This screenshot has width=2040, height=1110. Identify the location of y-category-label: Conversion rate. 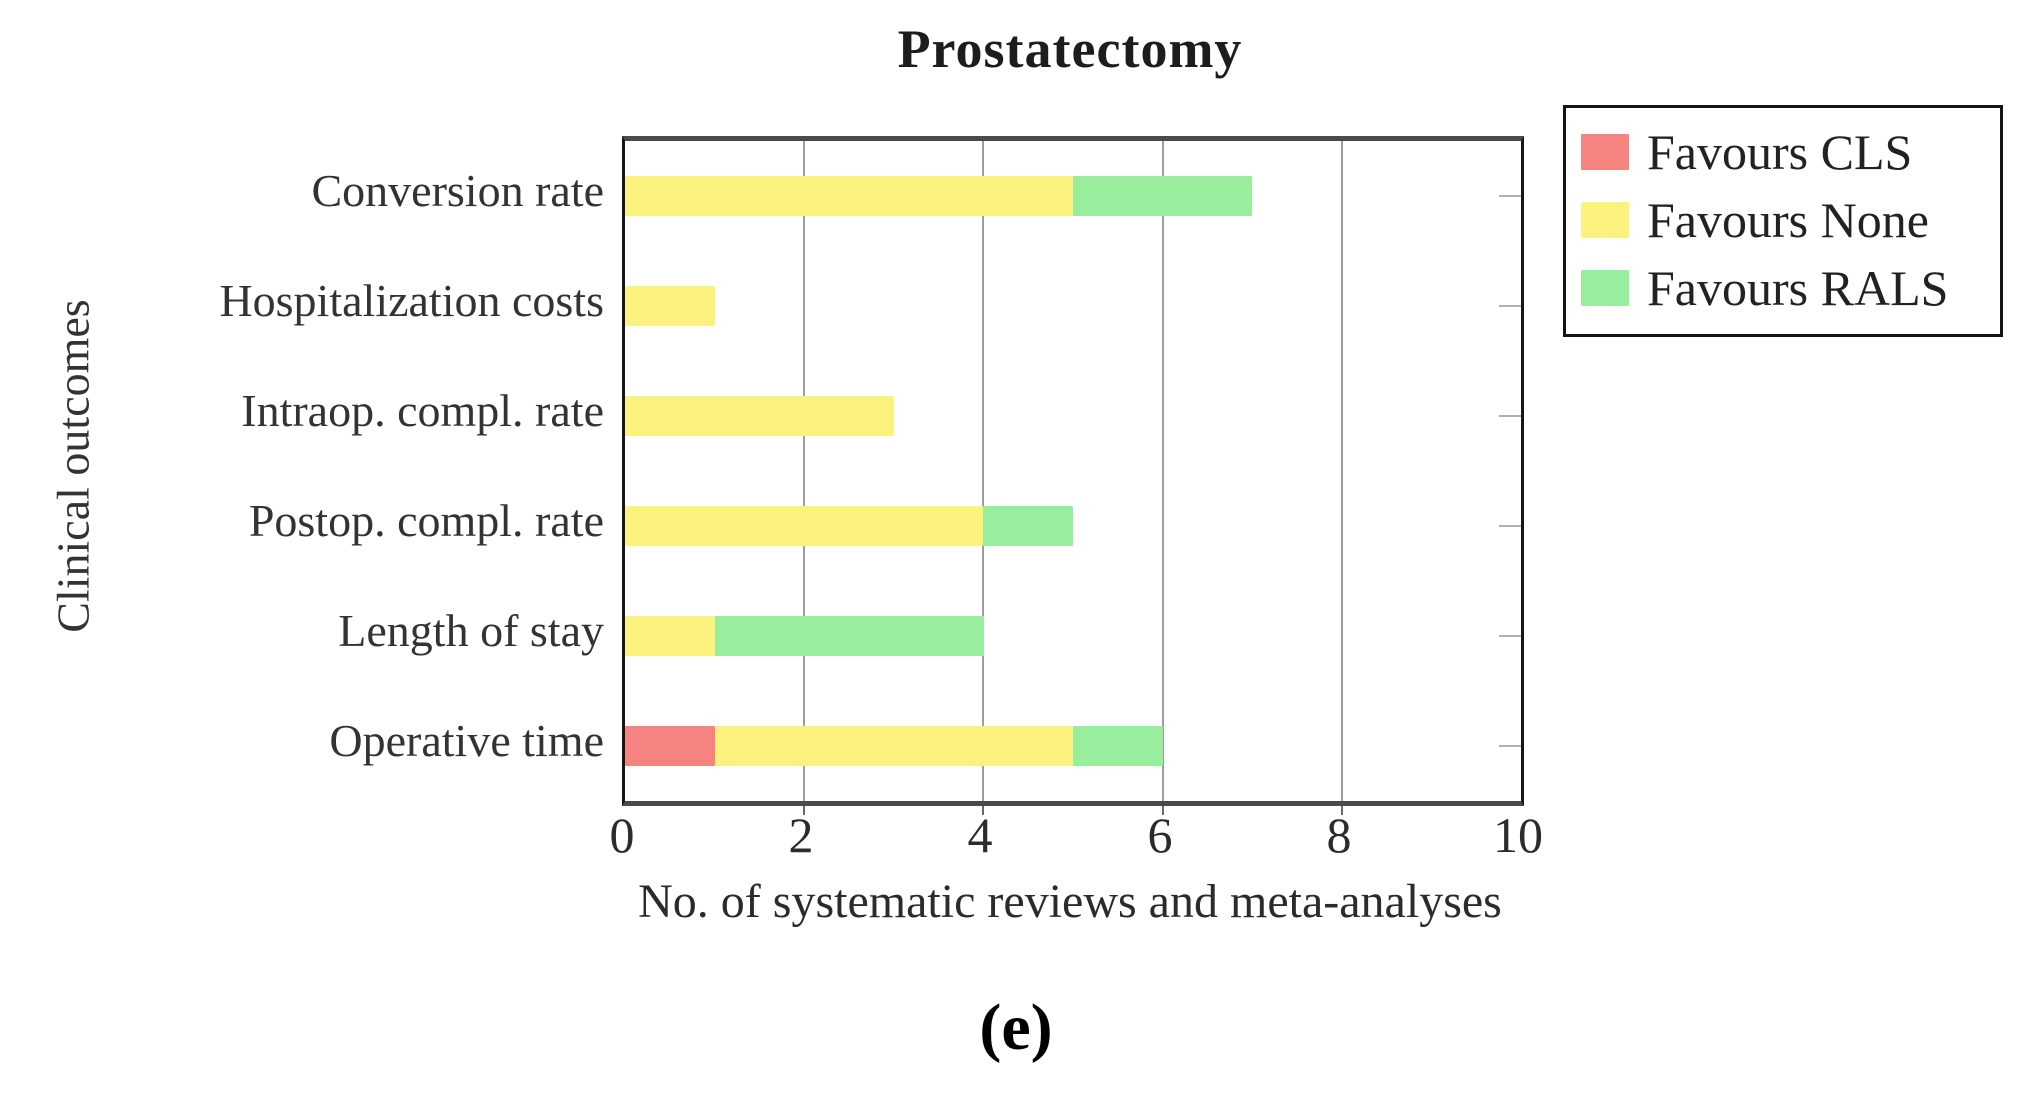
(457, 190).